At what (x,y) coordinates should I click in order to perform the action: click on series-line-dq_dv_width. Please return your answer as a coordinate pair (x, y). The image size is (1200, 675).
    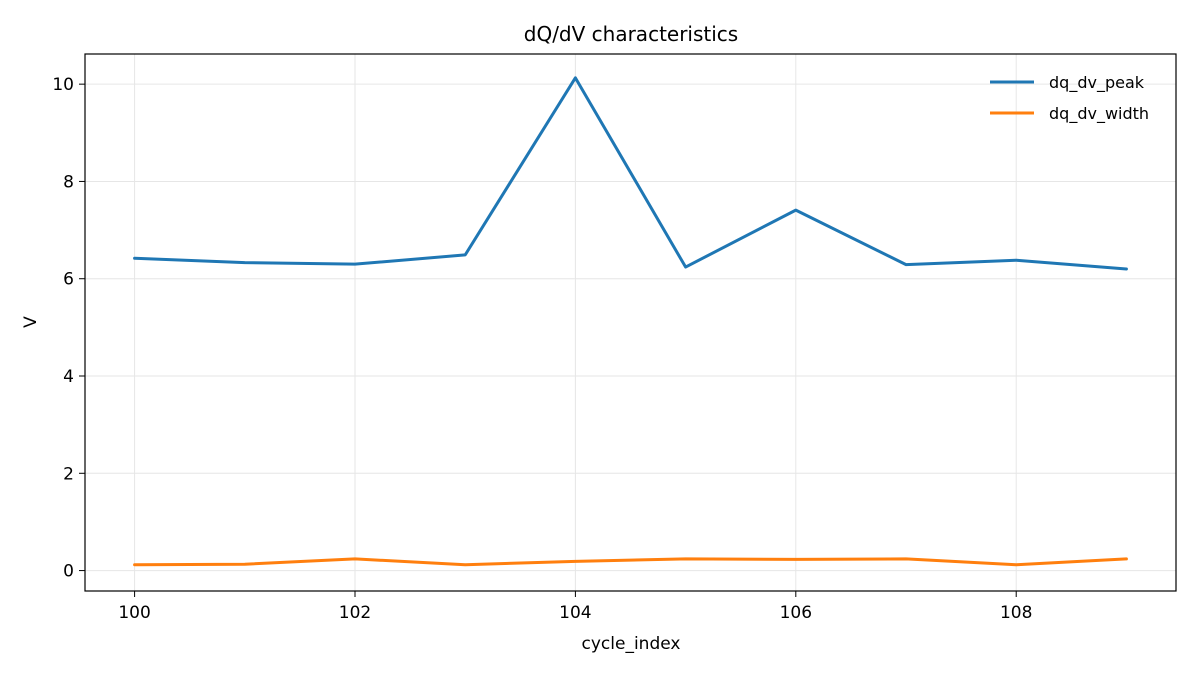
    Looking at the image, I should click on (630, 562).